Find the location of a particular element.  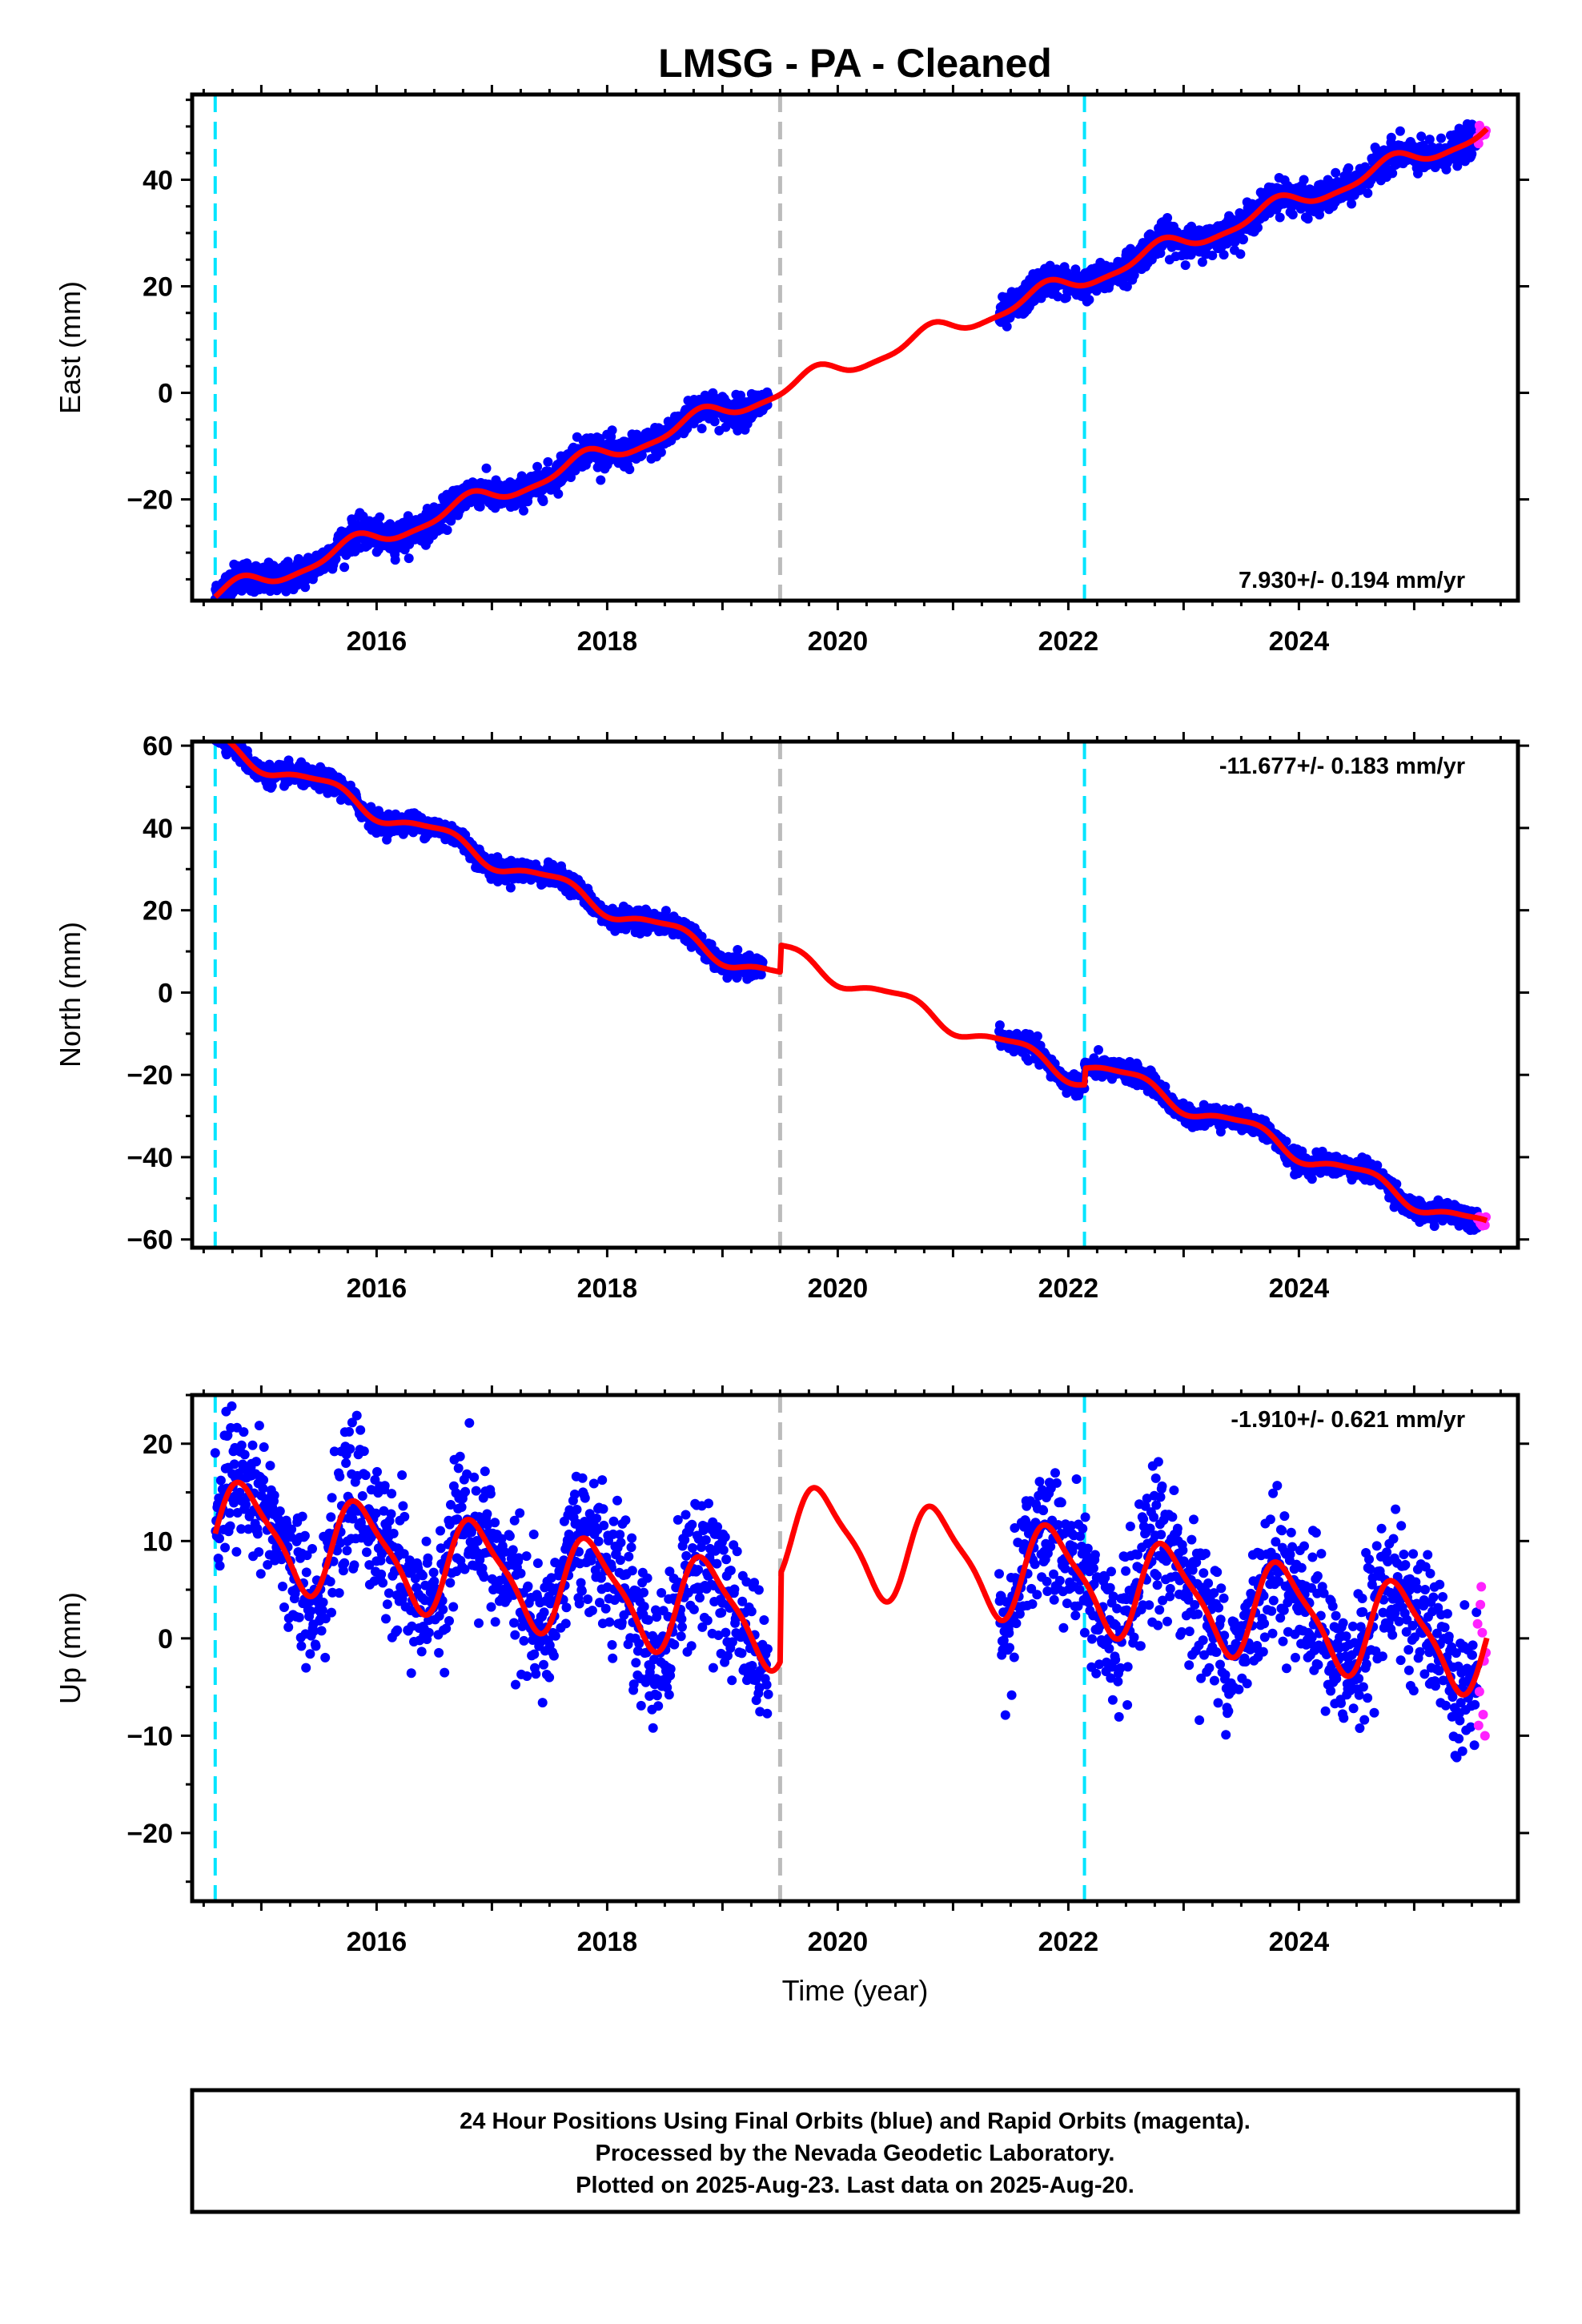

y-axis-label: East (mm) is located at coordinates (70, 347).